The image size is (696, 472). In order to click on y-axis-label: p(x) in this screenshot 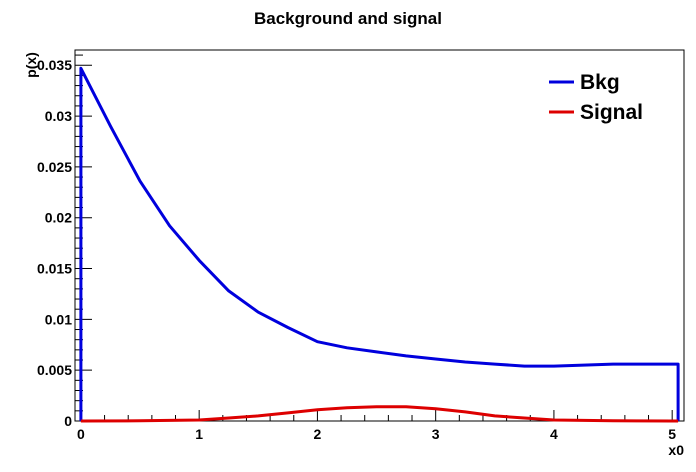, I will do `click(31, 65)`.